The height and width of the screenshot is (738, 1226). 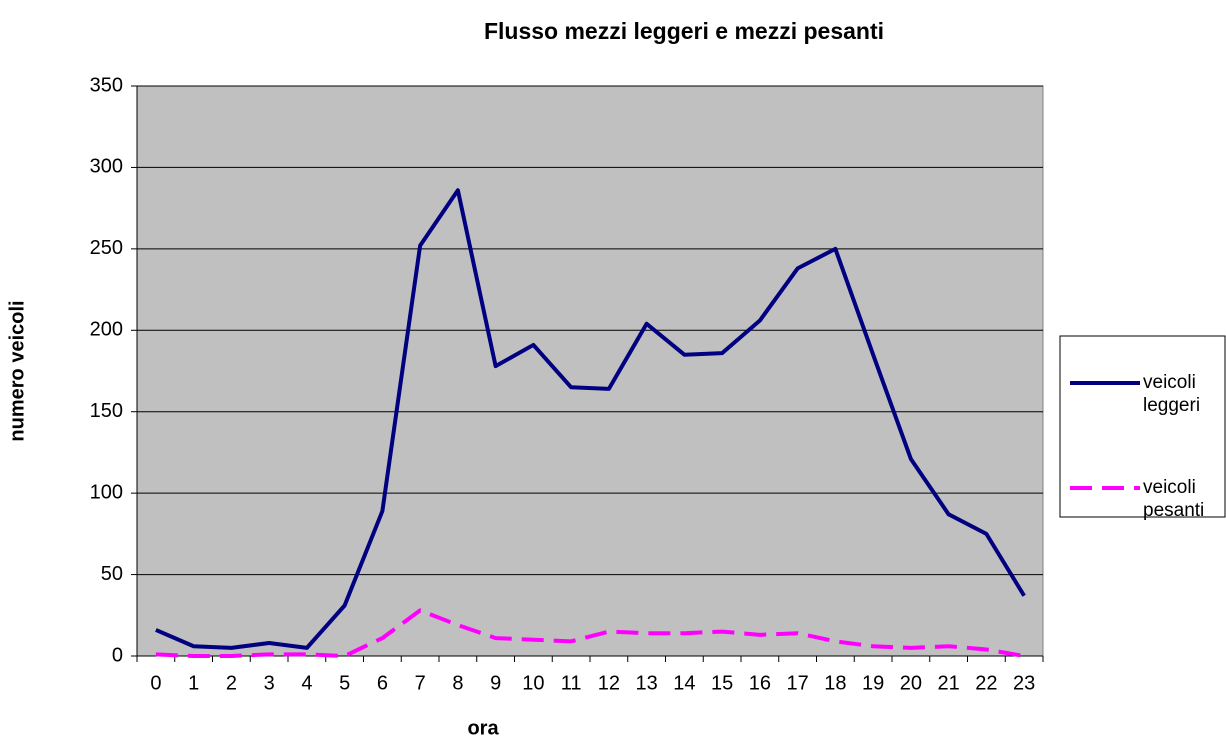 What do you see at coordinates (609, 683) in the screenshot?
I see `x-tick-label: 12` at bounding box center [609, 683].